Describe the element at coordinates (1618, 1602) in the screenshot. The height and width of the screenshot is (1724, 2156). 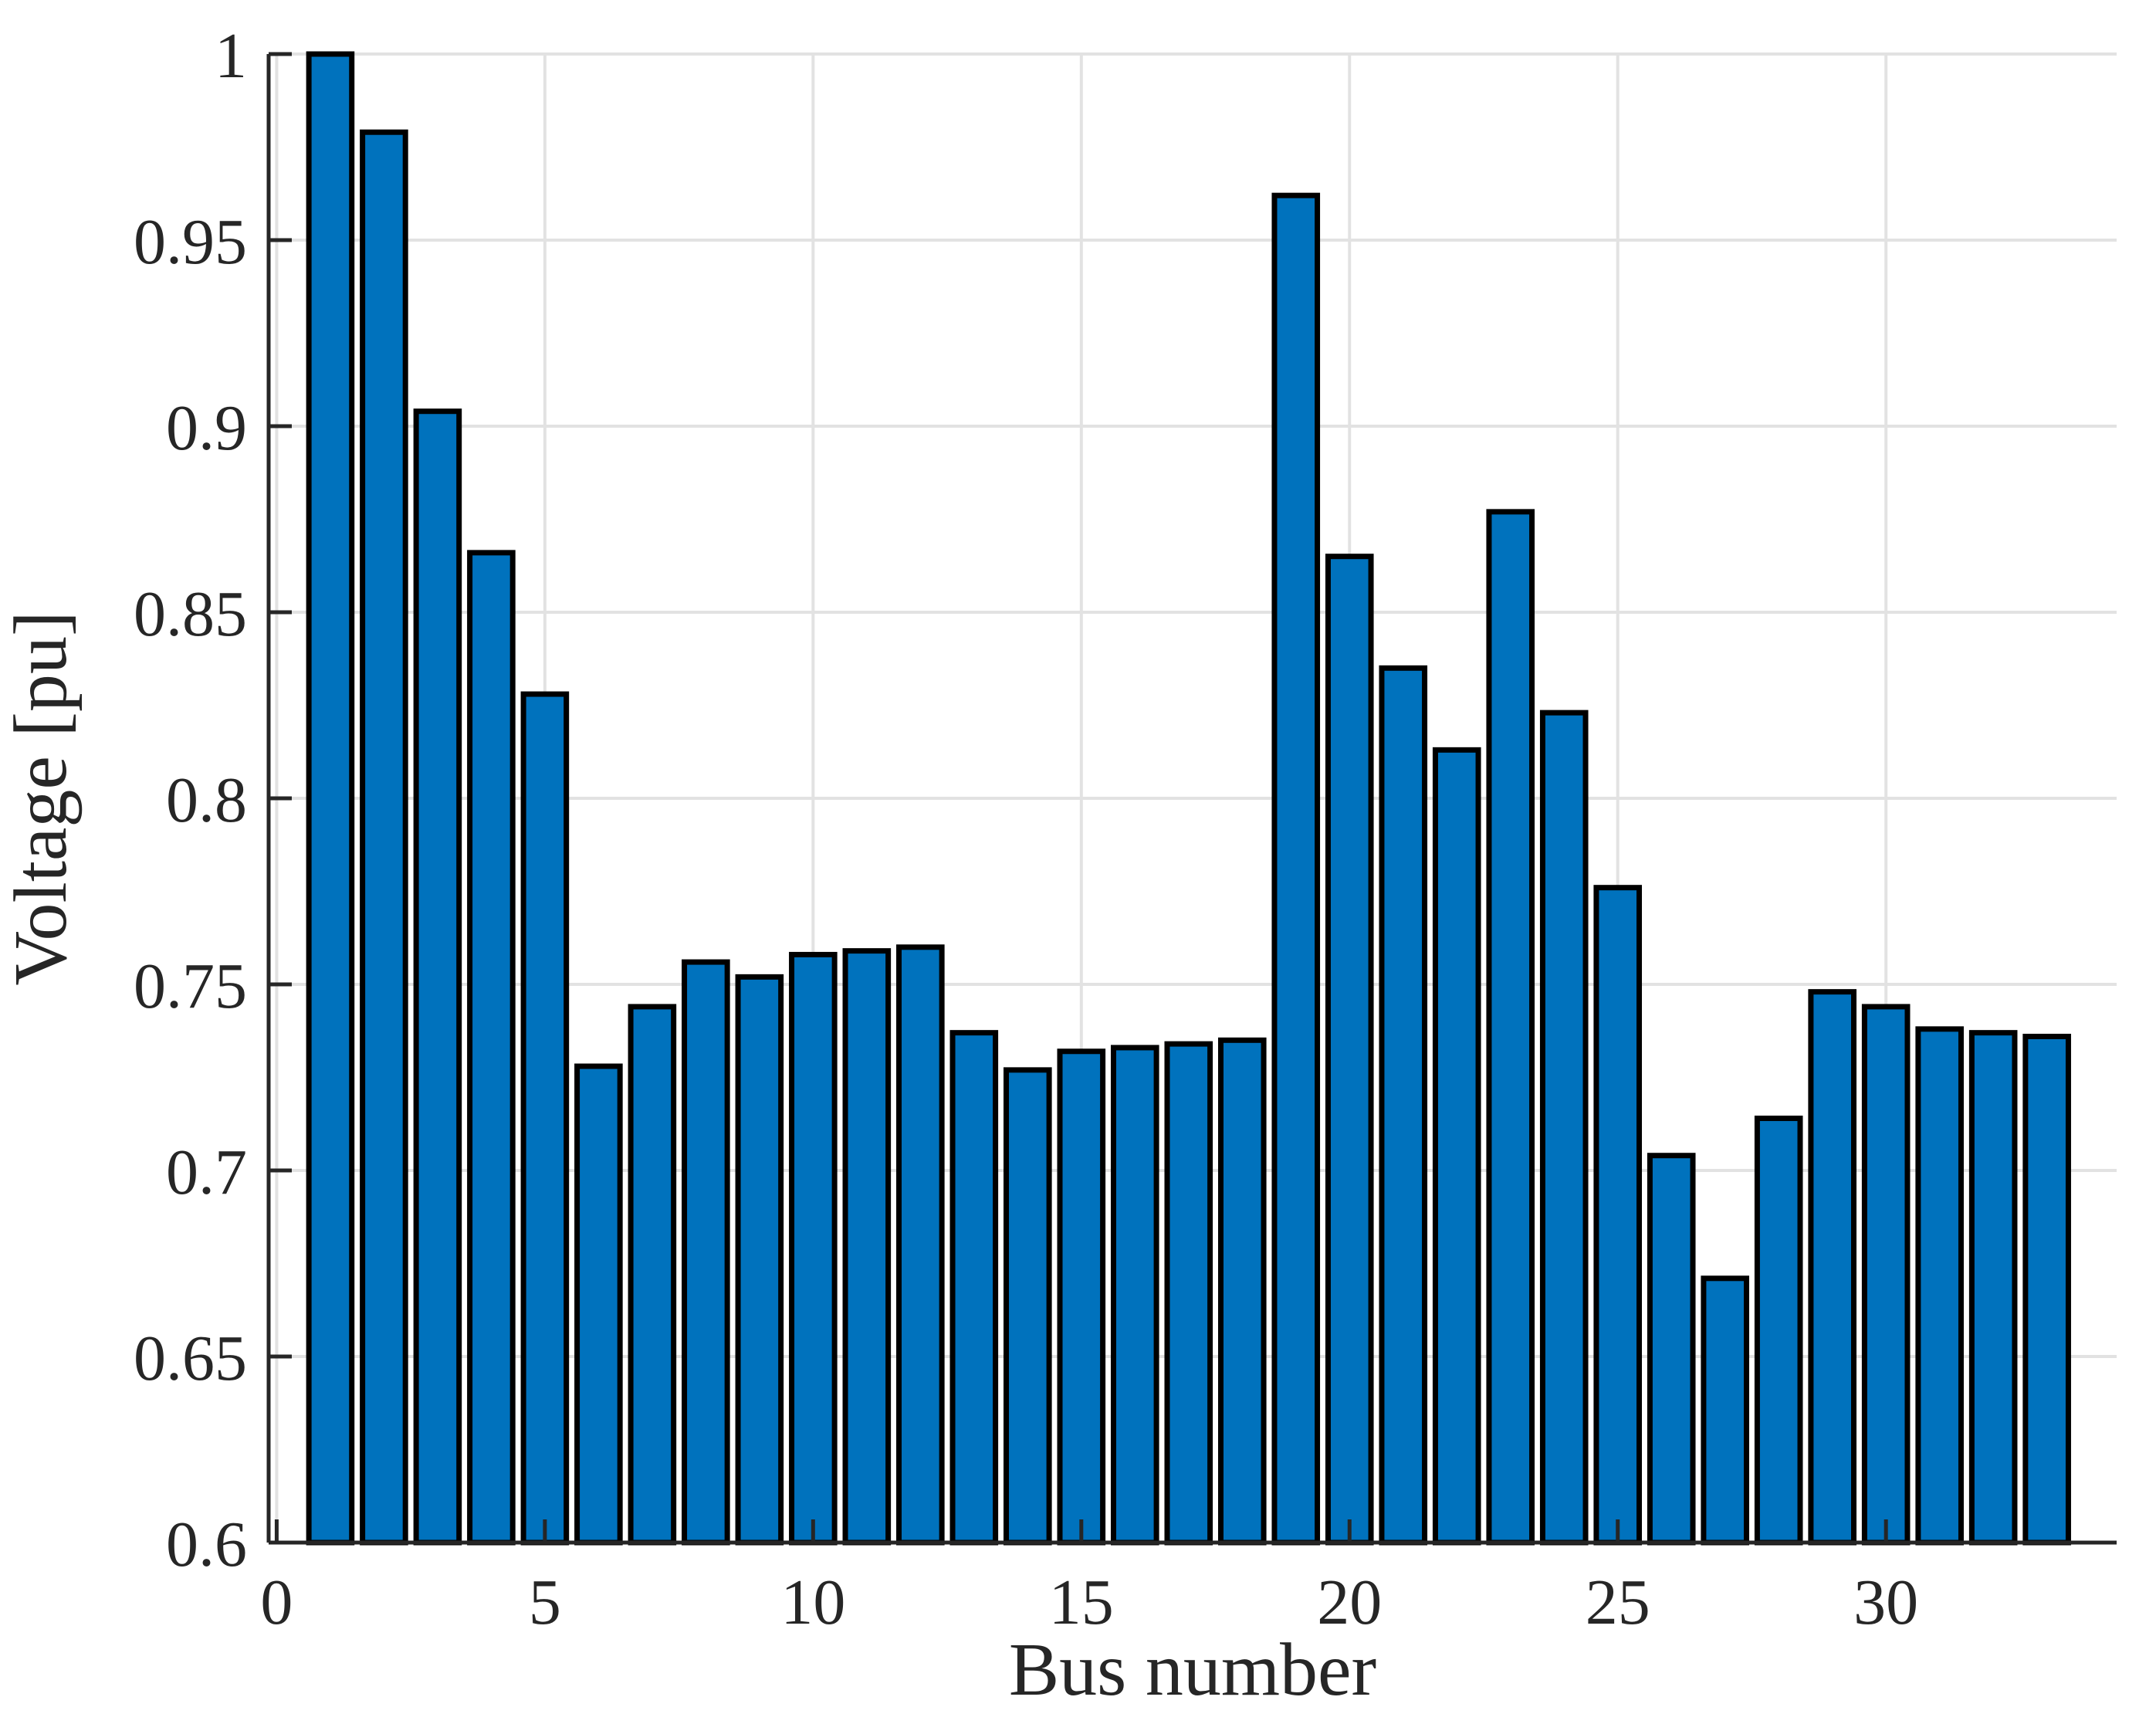
I see `x-tick-label-25: 25` at that location.